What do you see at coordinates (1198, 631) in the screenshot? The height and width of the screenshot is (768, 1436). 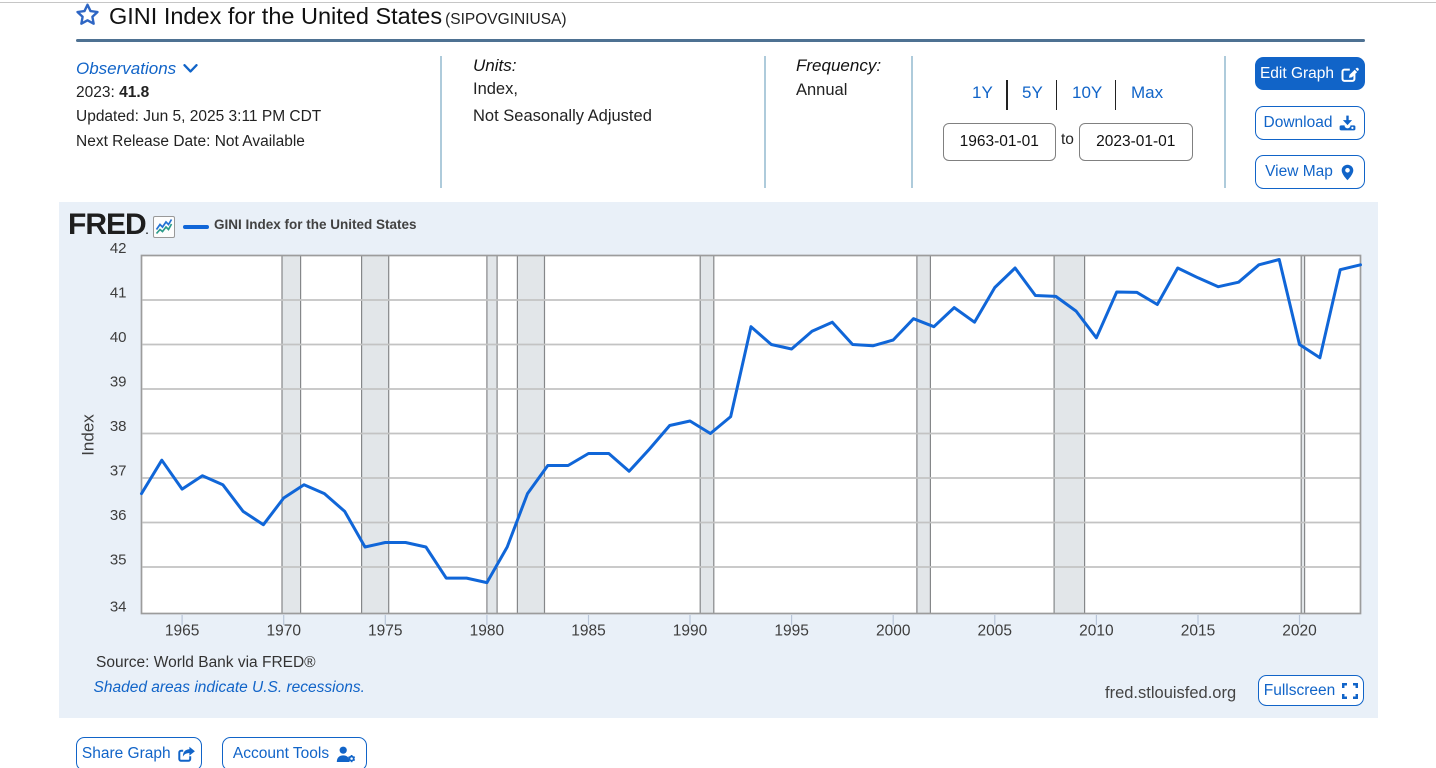 I see `svg-text: 2015` at bounding box center [1198, 631].